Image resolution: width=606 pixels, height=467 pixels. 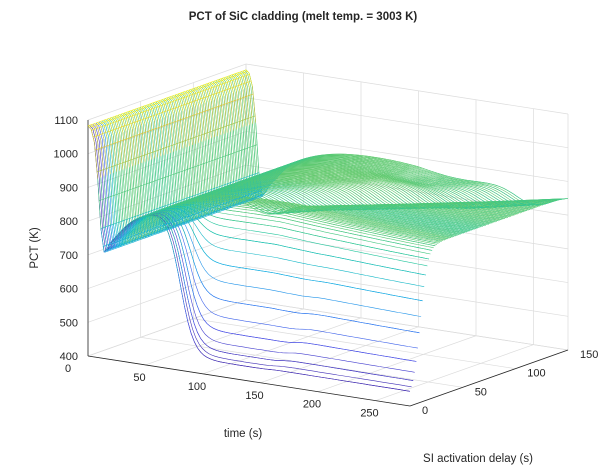 What do you see at coordinates (328, 328) in the screenshot?
I see `grid-line-z` at bounding box center [328, 328].